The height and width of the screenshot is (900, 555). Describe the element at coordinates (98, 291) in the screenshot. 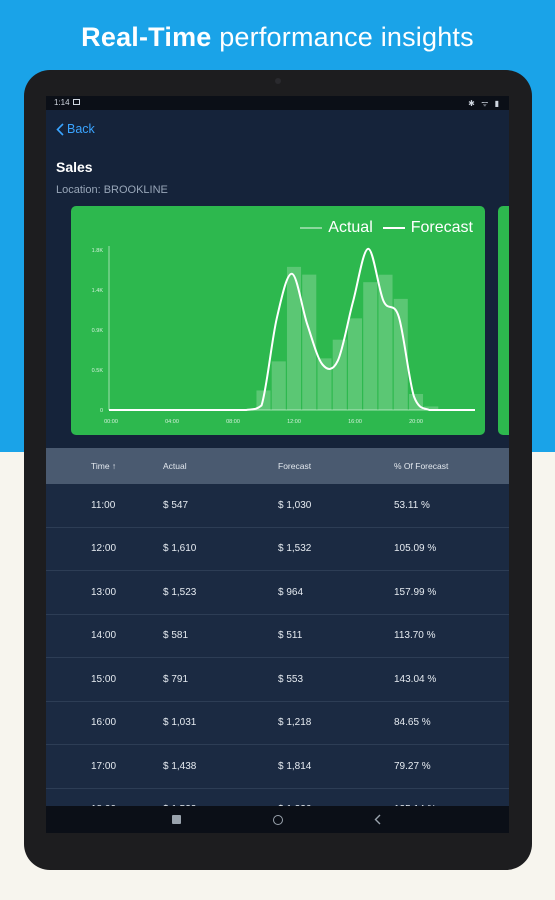

I see `y-tick-label: 1.4K` at that location.